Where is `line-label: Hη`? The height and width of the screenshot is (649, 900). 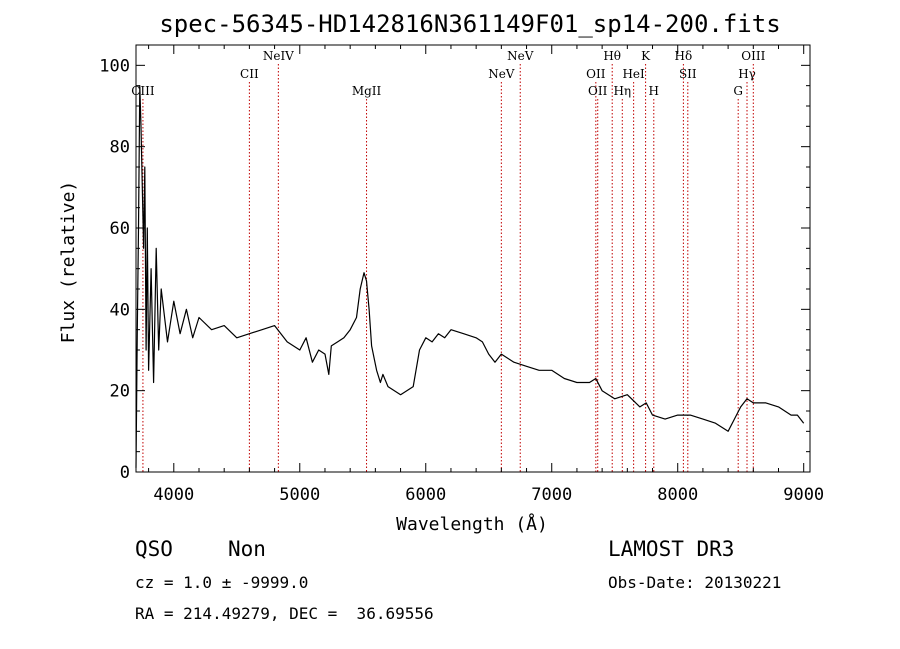 line-label: Hη is located at coordinates (622, 91).